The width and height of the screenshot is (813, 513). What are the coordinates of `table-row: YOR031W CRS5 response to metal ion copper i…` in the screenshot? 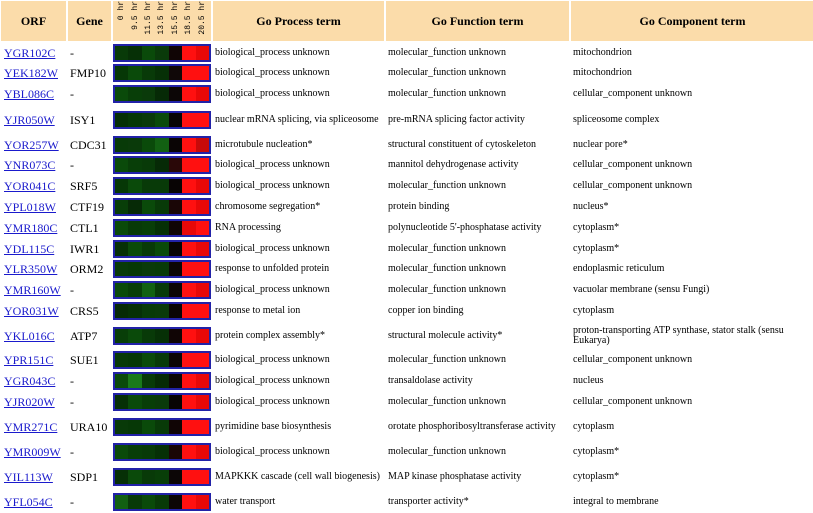 It's located at (407, 310).